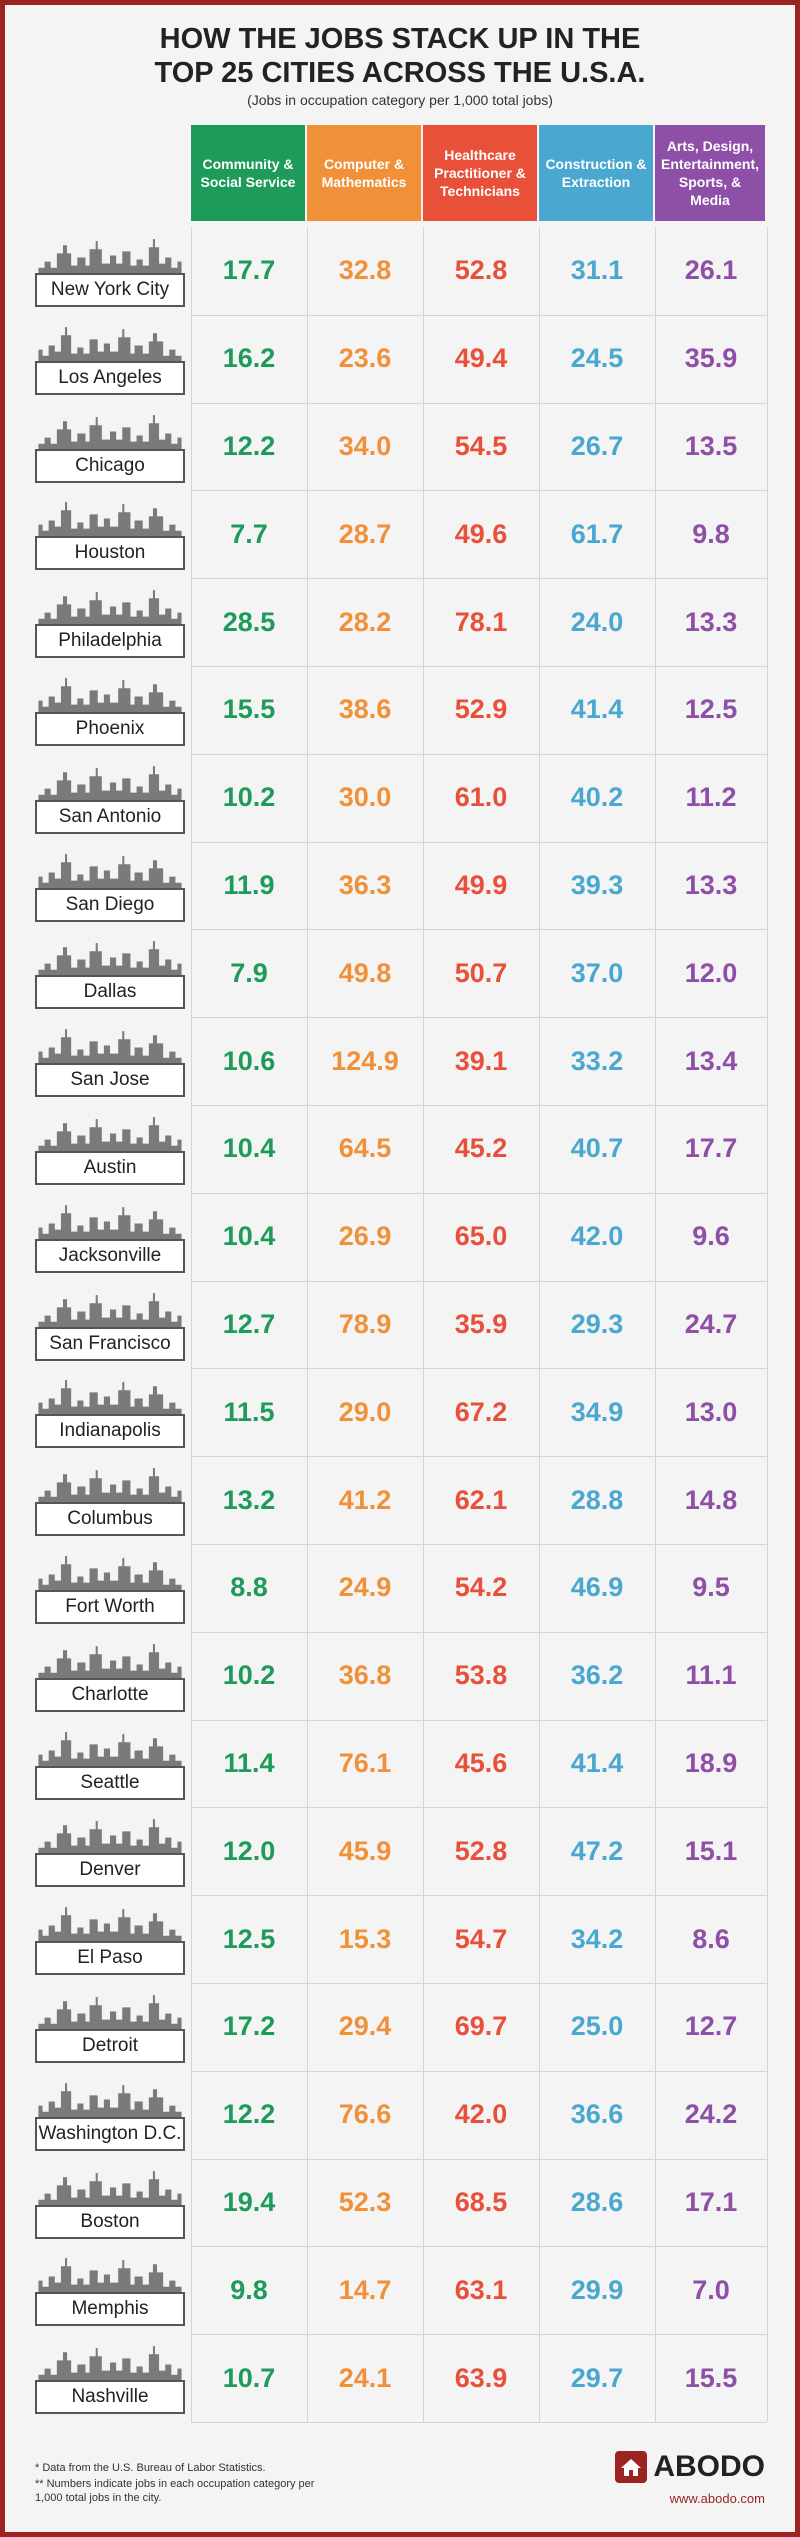 This screenshot has width=800, height=2537. What do you see at coordinates (249, 1850) in the screenshot?
I see `cell-value: 12.0` at bounding box center [249, 1850].